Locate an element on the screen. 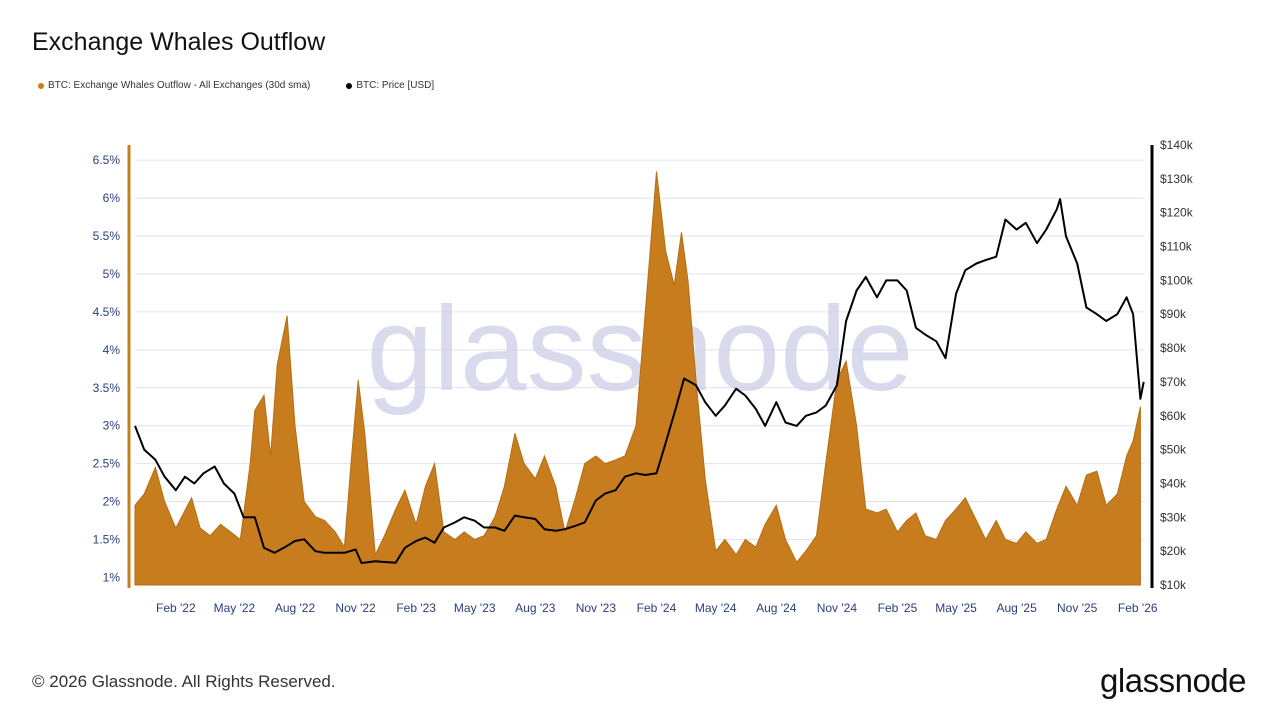  x-tick-label: May '25 is located at coordinates (956, 608).